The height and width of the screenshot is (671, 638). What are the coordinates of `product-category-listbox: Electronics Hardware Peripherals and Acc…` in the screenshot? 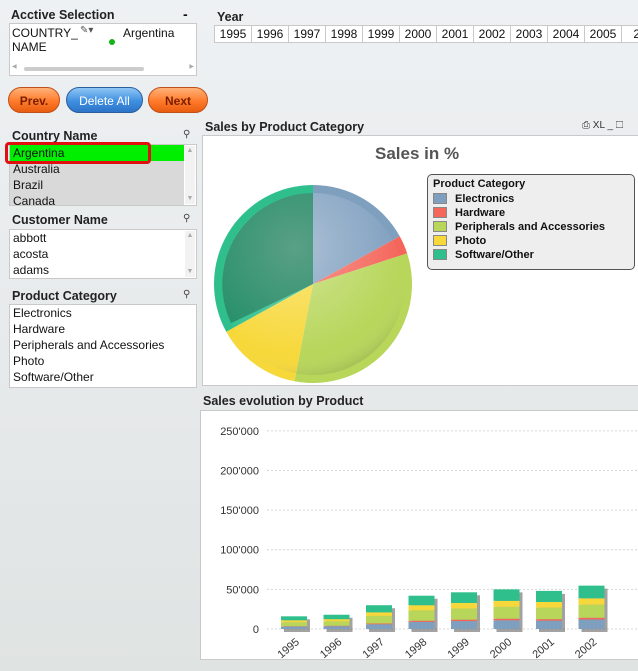 It's located at (103, 346).